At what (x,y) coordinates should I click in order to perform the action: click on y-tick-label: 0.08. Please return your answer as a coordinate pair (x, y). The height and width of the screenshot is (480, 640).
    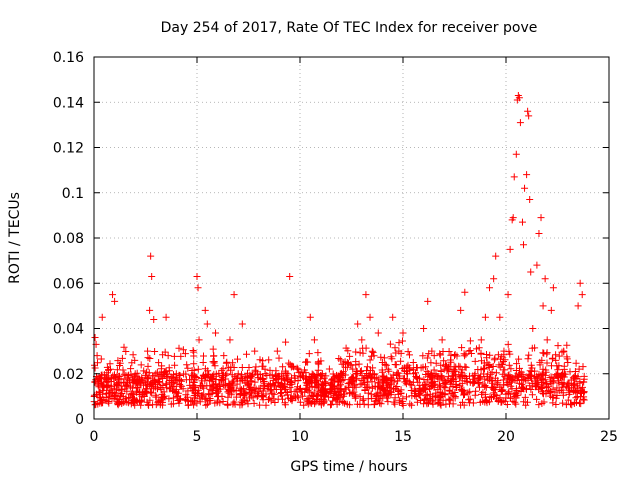
    Looking at the image, I should click on (68, 239).